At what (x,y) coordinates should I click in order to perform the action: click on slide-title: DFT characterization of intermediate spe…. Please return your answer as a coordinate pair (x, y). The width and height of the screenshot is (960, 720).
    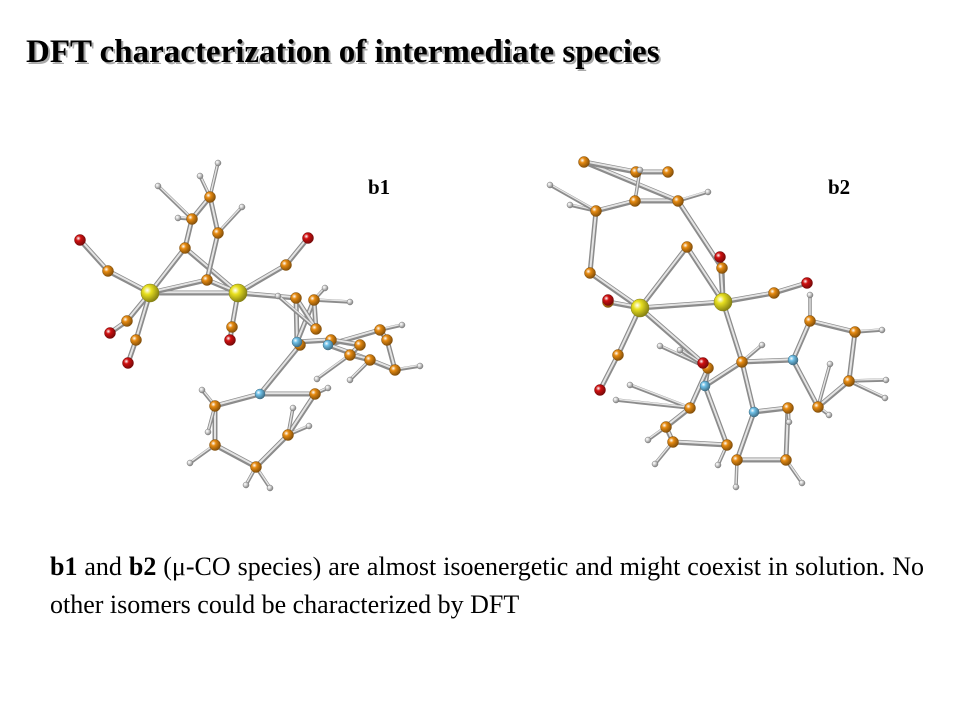
    Looking at the image, I should click on (343, 52).